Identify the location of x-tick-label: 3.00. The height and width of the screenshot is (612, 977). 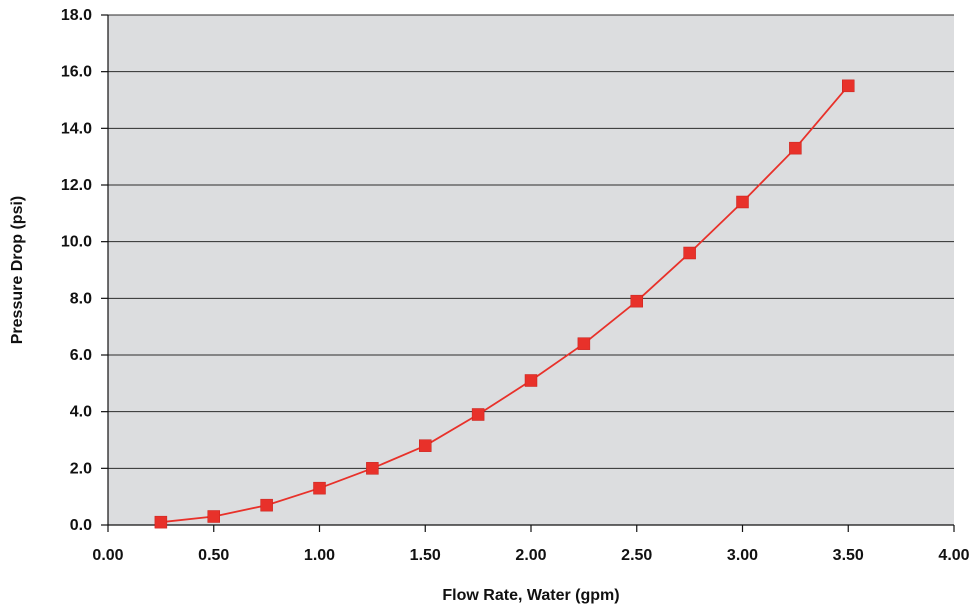
(742, 555).